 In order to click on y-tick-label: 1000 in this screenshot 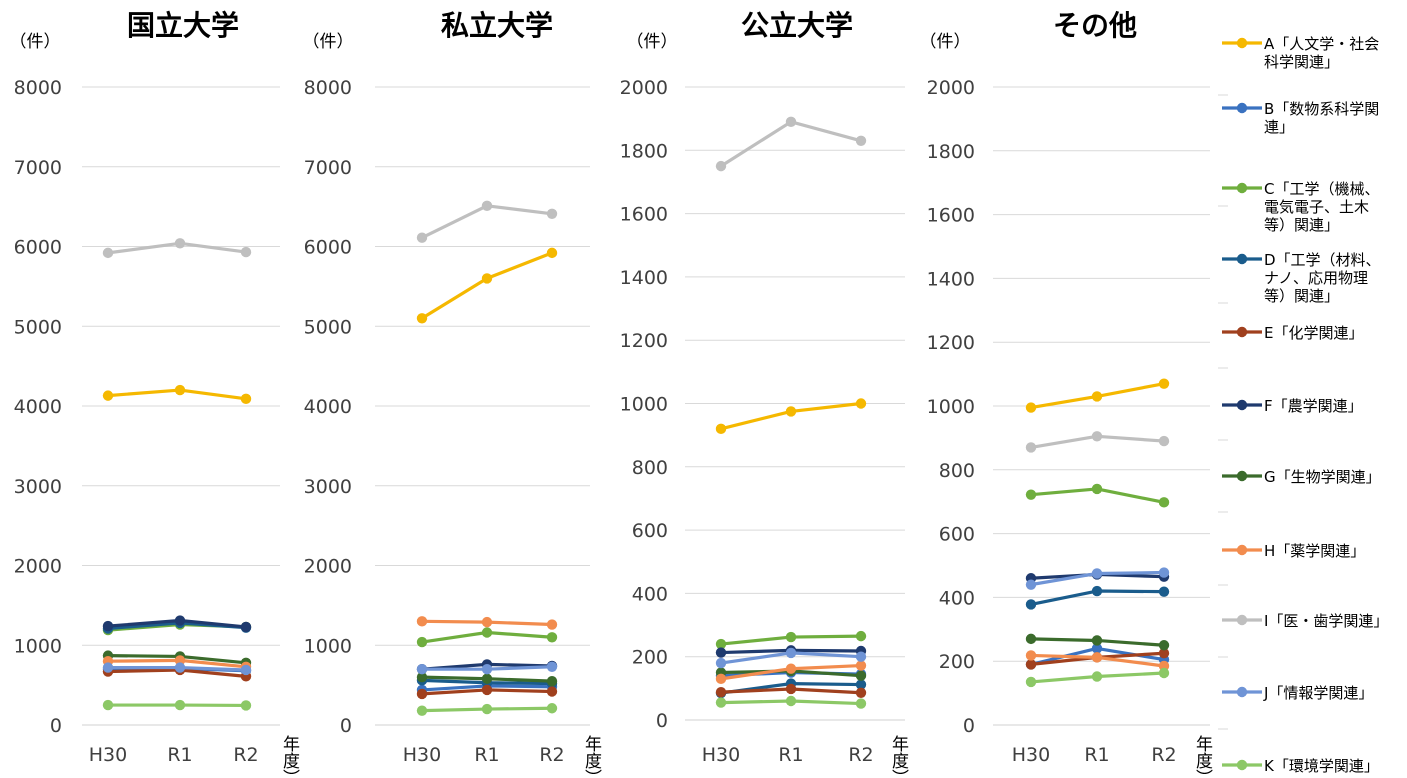, I will do `click(38, 646)`.